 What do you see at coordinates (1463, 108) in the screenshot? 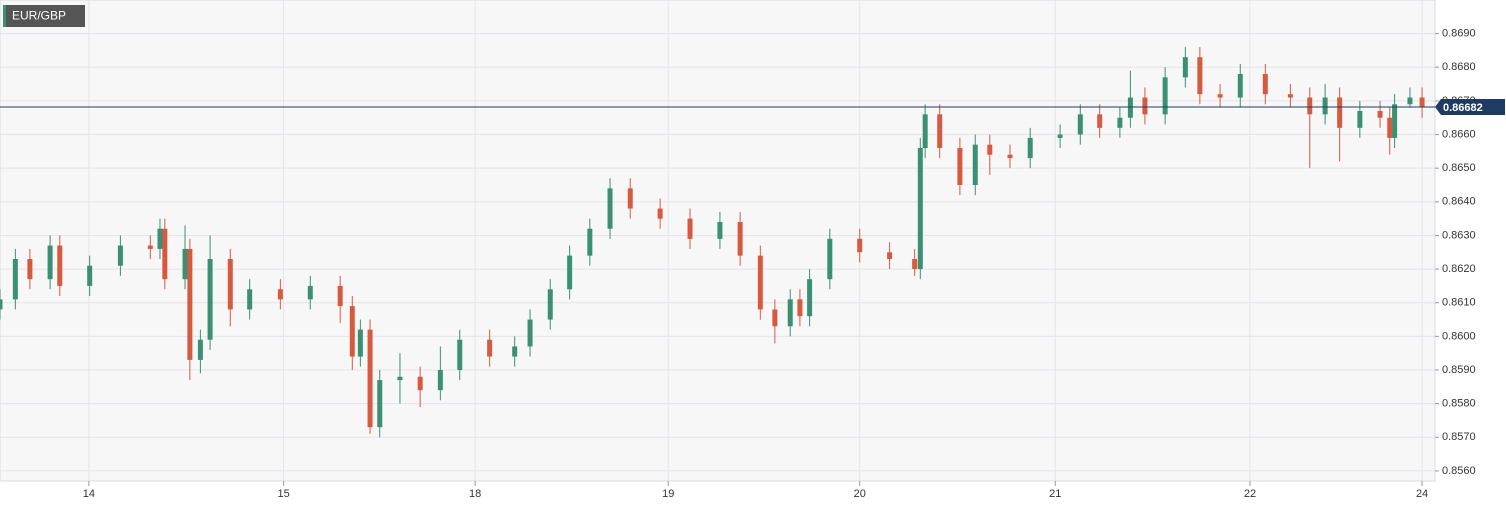
I see `last-price-label: 0.86682` at bounding box center [1463, 108].